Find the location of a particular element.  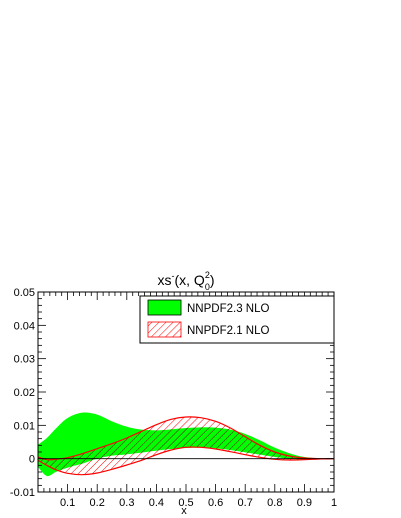

plot-area is located at coordinates (186, 444).